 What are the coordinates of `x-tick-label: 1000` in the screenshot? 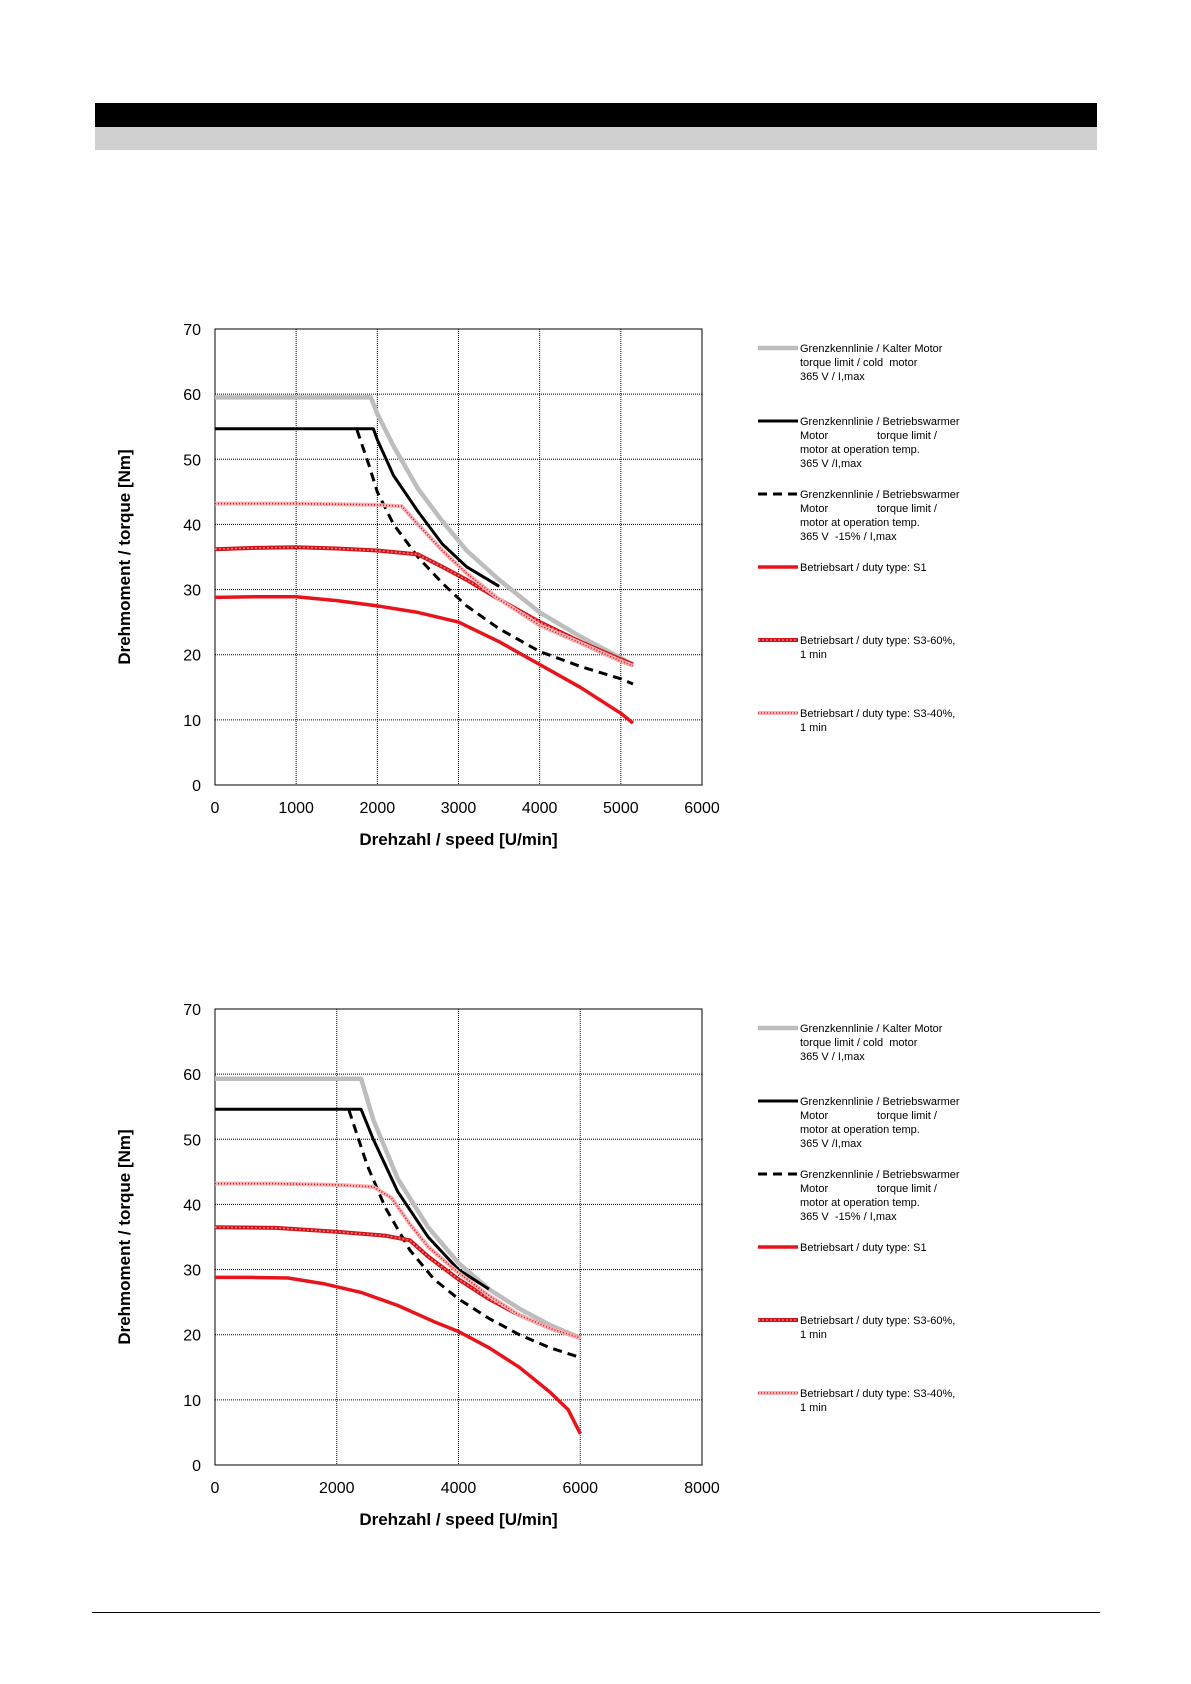 It's located at (296, 808).